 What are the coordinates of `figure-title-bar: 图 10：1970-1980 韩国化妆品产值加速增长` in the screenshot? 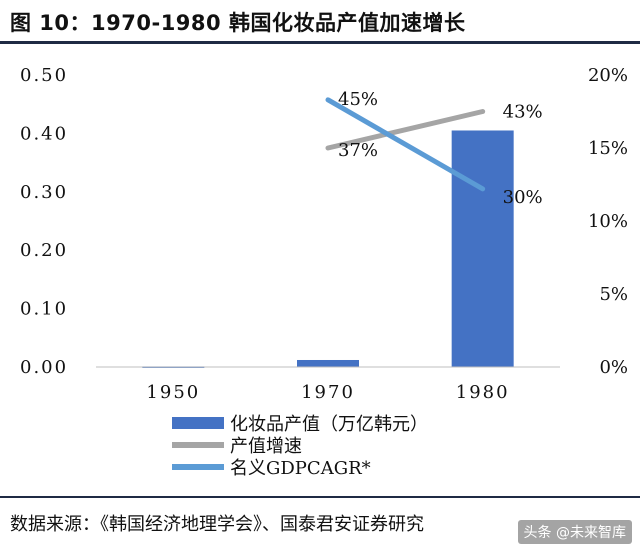 It's located at (320, 22).